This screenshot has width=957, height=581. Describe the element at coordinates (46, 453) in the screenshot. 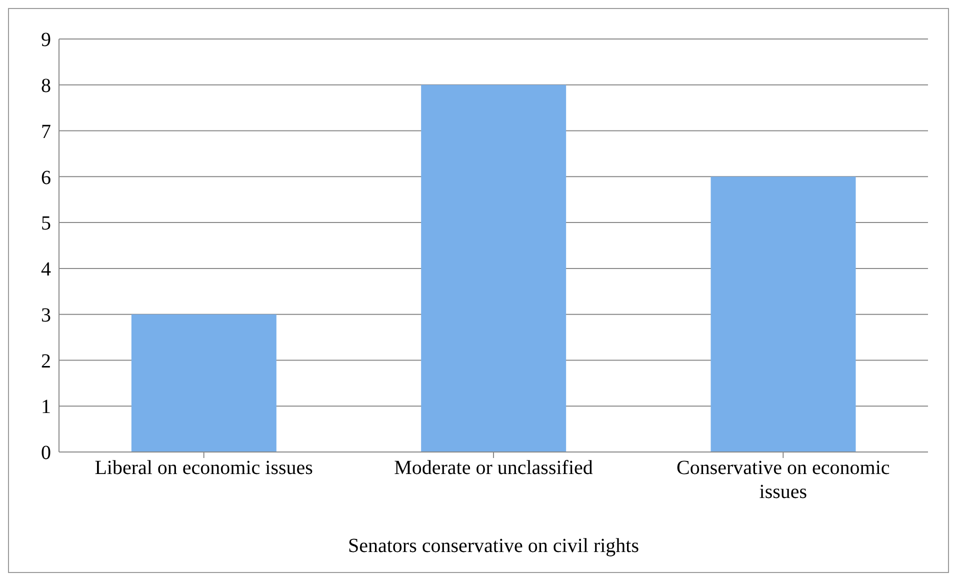

I see `y-tick-label: 0` at that location.